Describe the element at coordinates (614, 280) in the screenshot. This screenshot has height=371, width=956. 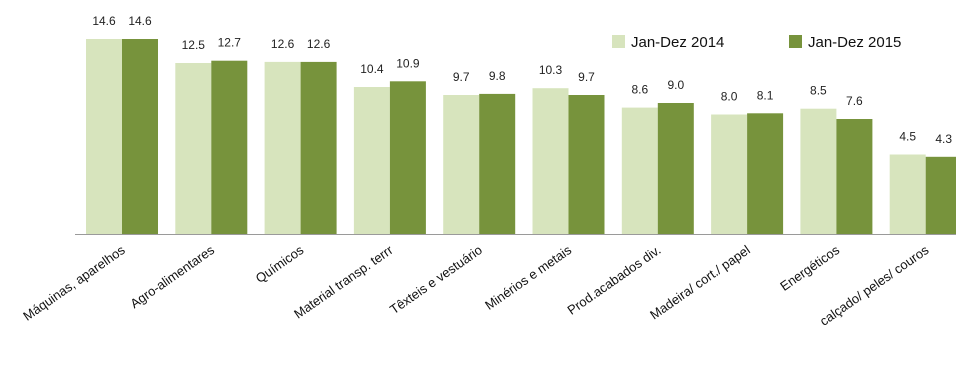
I see `category-label-prod-acabados: Prod.acabados div.` at that location.